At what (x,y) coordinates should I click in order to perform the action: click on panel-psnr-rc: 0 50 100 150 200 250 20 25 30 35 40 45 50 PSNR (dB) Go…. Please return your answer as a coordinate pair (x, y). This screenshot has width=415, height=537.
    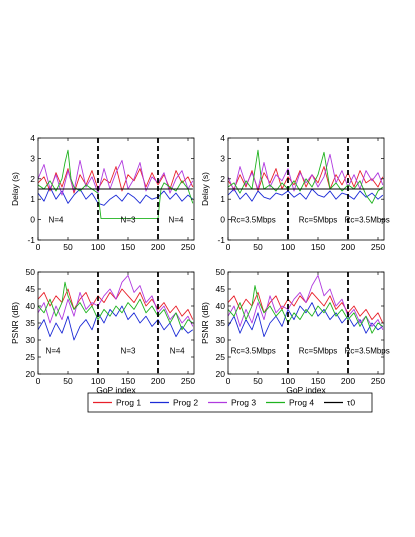
    Looking at the image, I should click on (295, 331).